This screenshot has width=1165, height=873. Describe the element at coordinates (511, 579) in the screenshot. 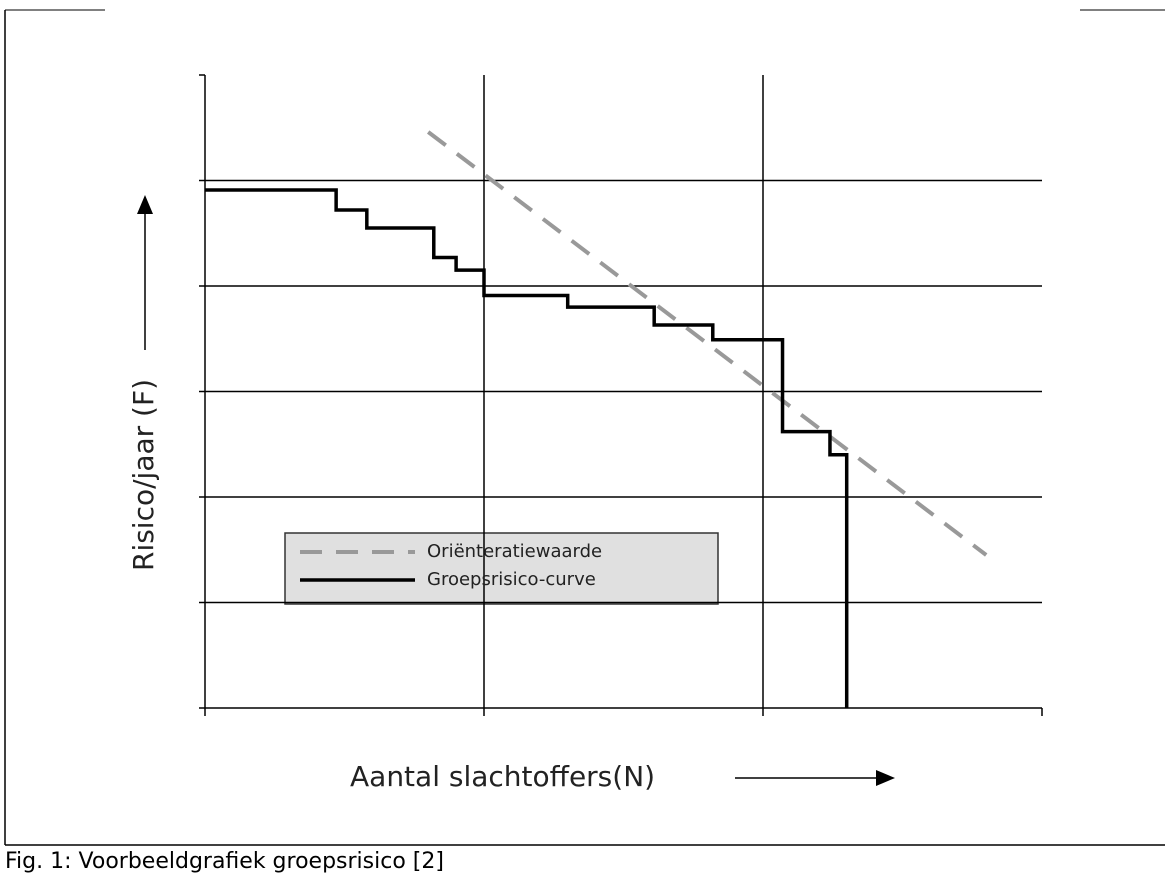

I see `legend-label: Groepsrisico-curve` at that location.